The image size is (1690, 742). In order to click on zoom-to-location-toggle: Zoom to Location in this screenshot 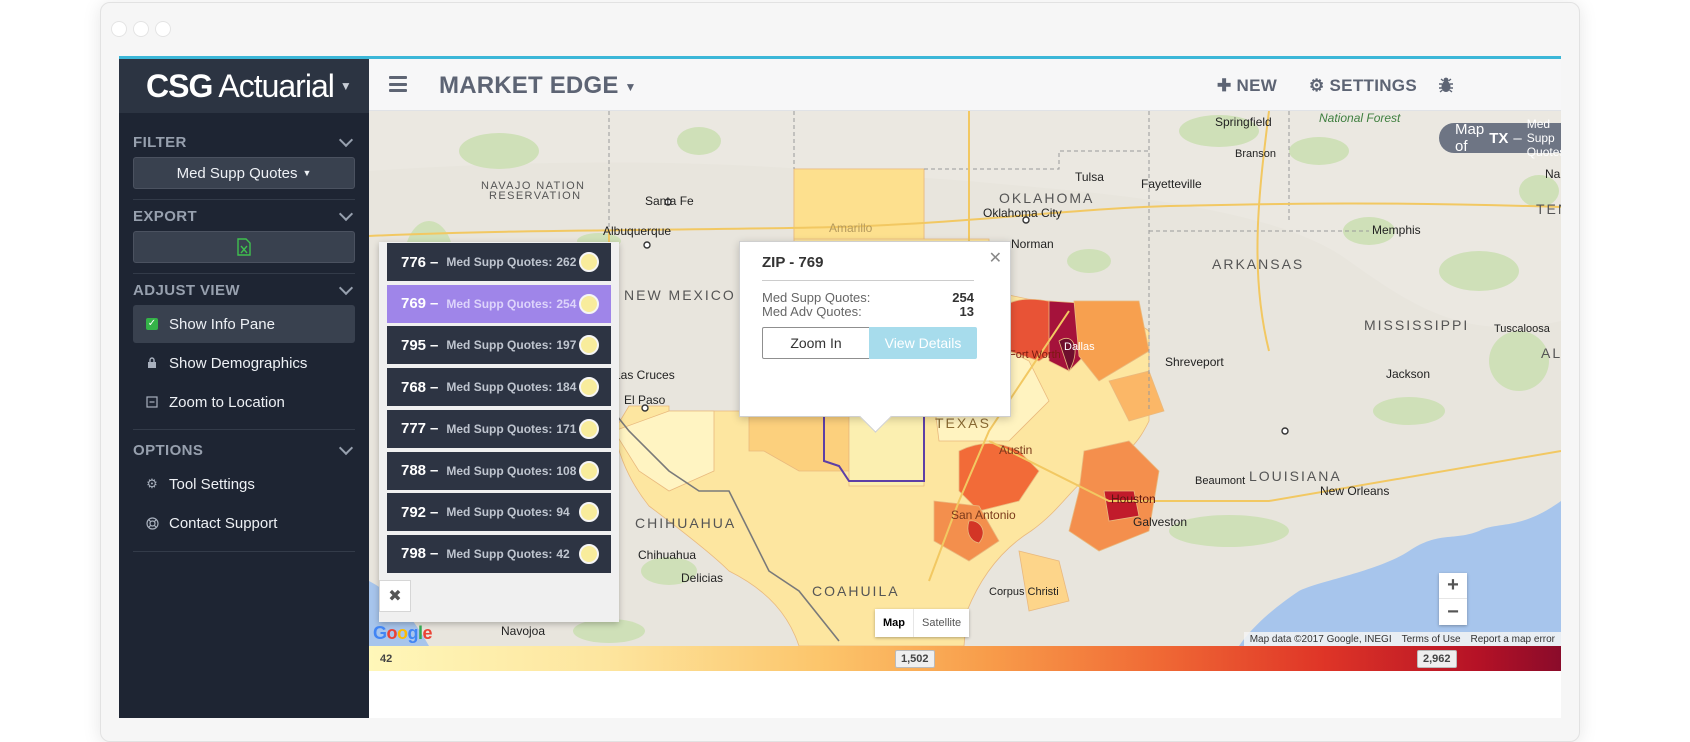, I will do `click(244, 402)`.